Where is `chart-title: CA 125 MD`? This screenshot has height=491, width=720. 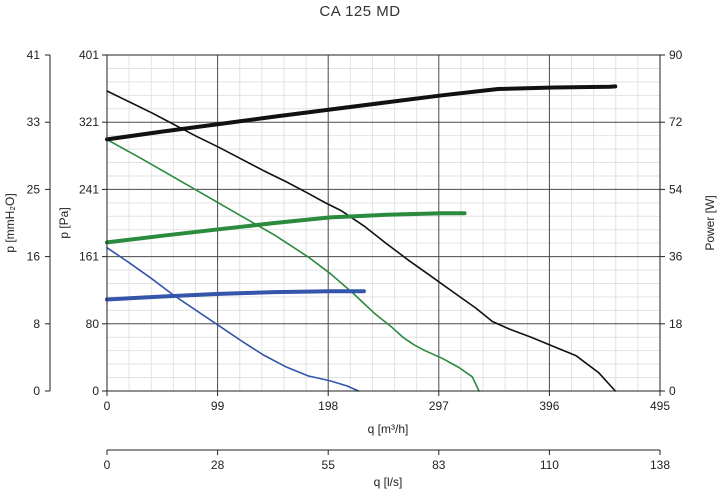 chart-title: CA 125 MD is located at coordinates (359, 11).